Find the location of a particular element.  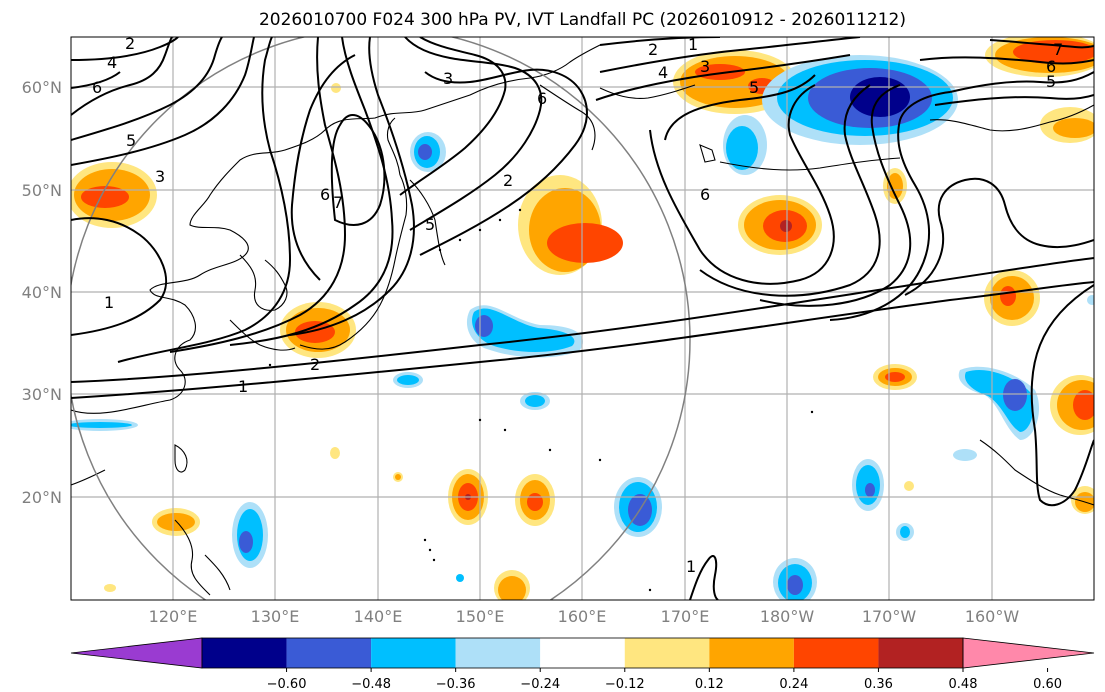

svg-text: 150°E is located at coordinates (480, 616).